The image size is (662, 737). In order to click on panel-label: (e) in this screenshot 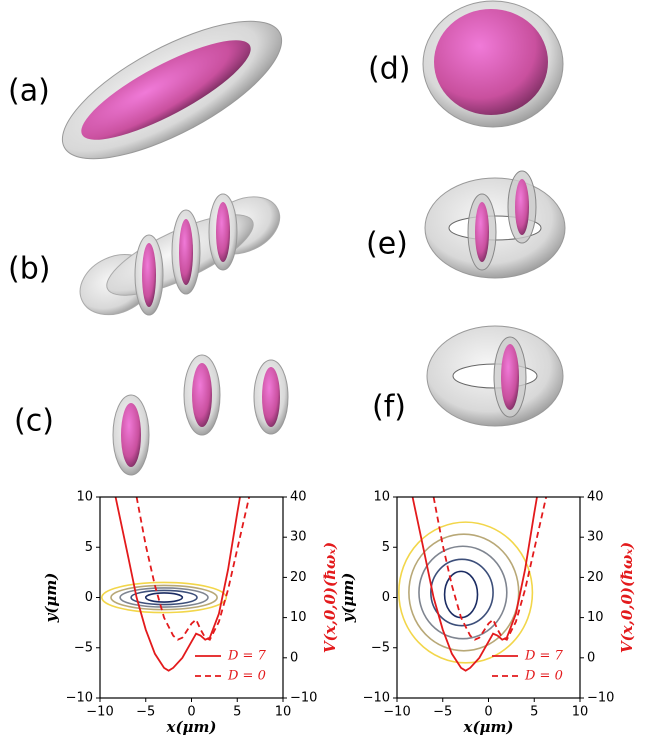, I will do `click(387, 244)`.